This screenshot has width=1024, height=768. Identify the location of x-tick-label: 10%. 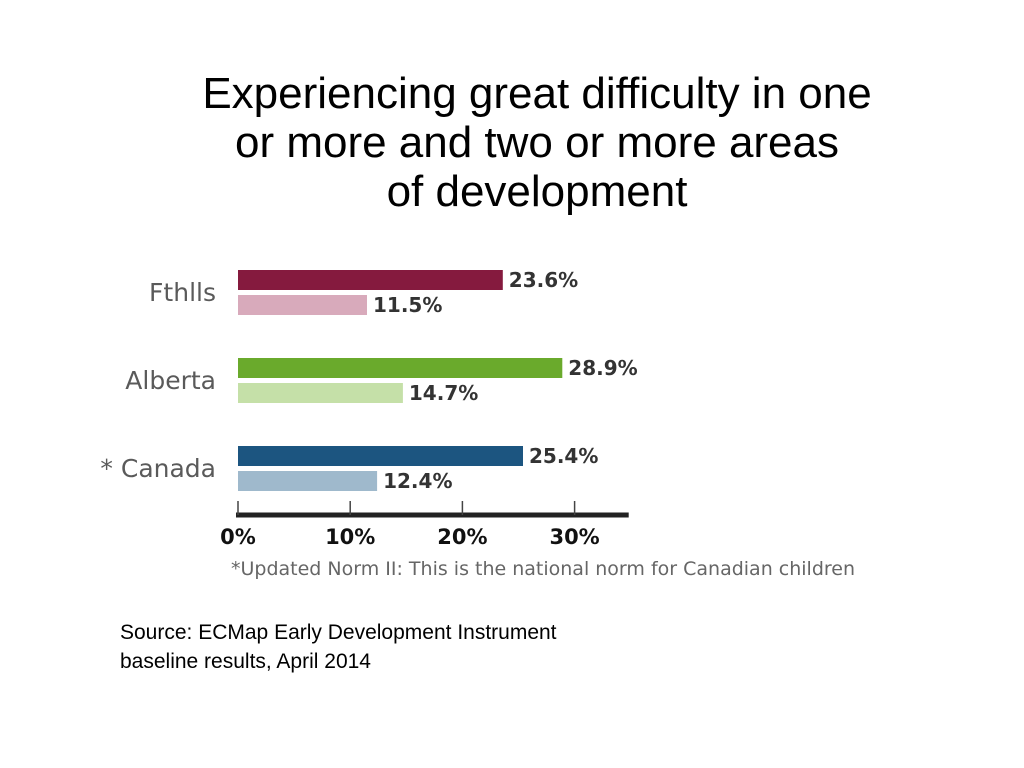
(350, 537).